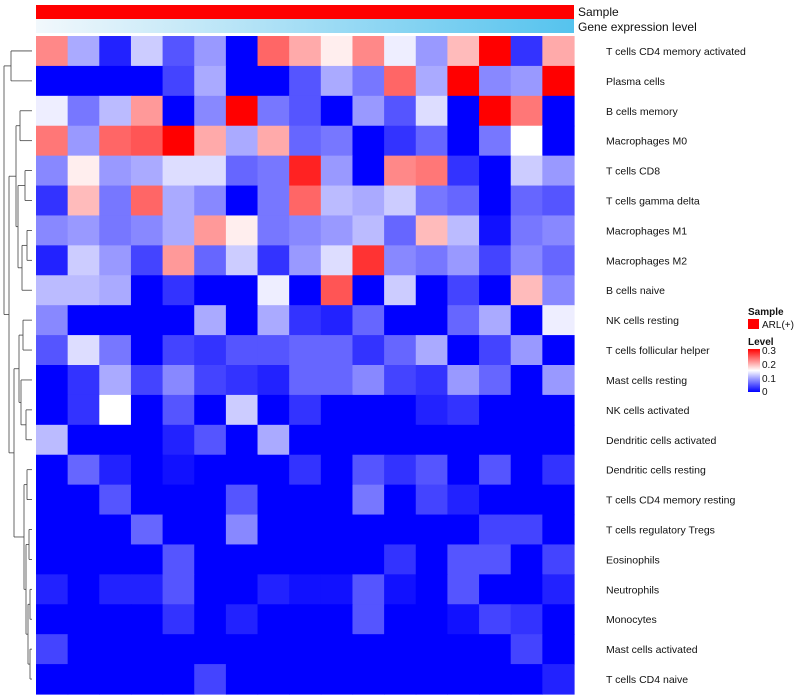 The height and width of the screenshot is (700, 800). What do you see at coordinates (656, 471) in the screenshot?
I see `row-label: Dendritic cells resting` at bounding box center [656, 471].